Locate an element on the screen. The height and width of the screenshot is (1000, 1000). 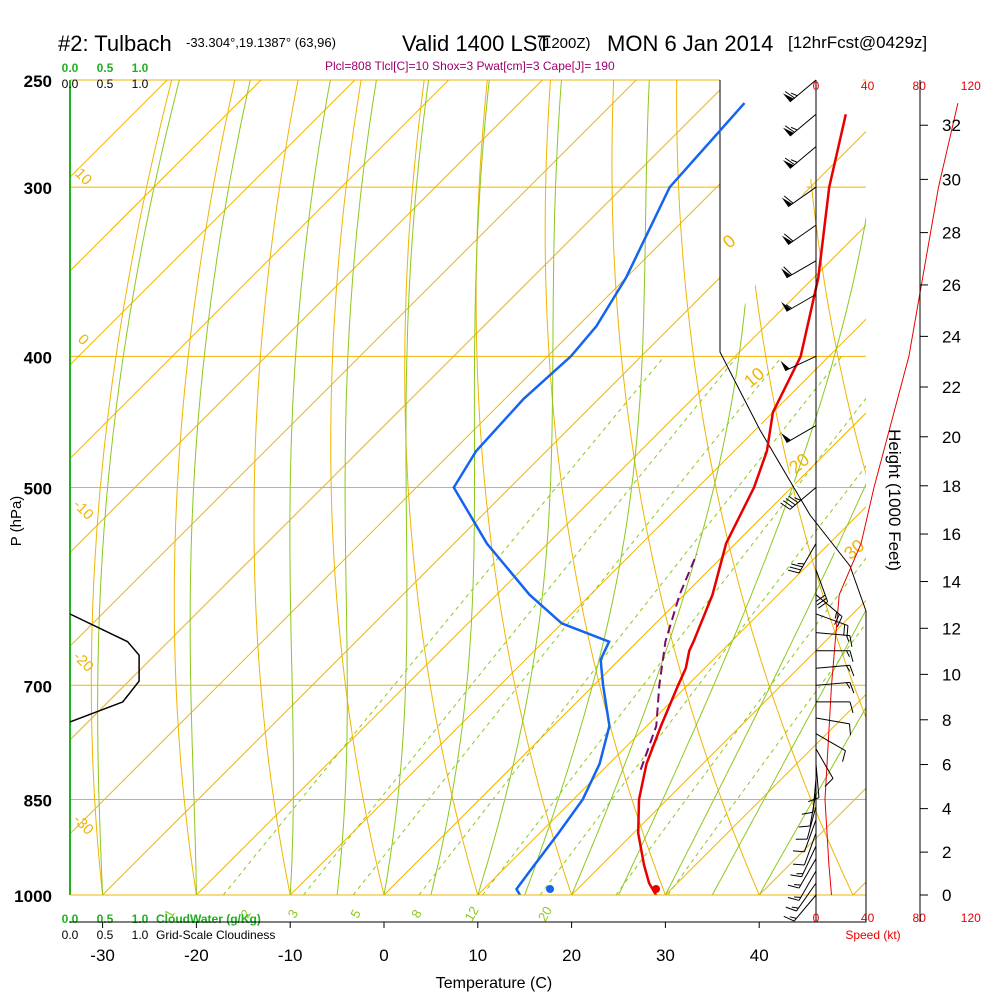
mixing-ratio-label: 8 is located at coordinates (416, 914).